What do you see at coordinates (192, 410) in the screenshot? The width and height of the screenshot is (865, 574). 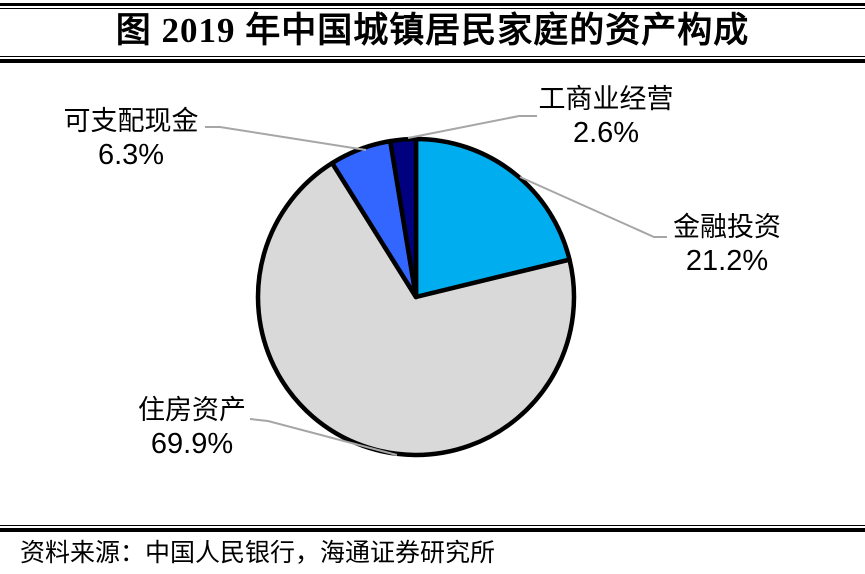 I see `slice-label-housing-assets: 住房资产` at bounding box center [192, 410].